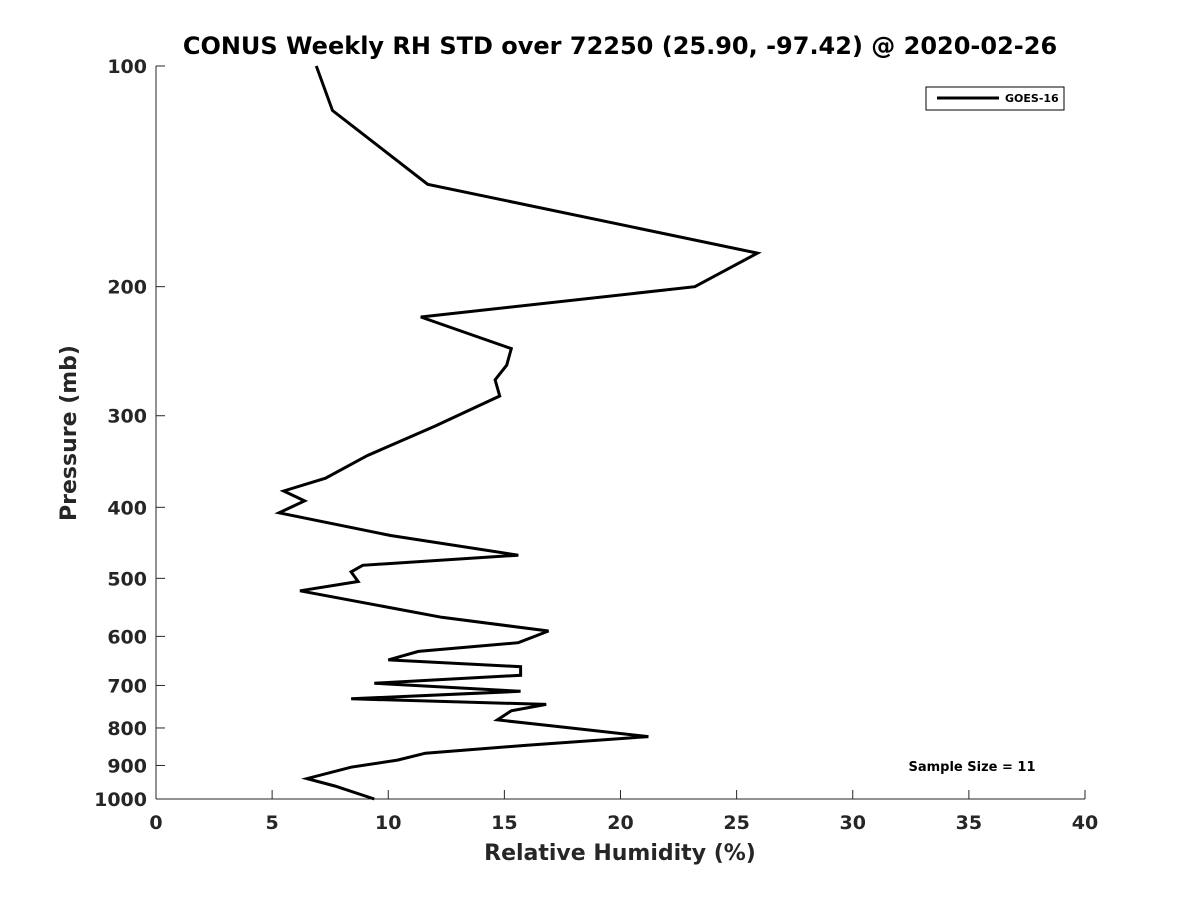 Image resolution: width=1200 pixels, height=900 pixels. What do you see at coordinates (971, 767) in the screenshot?
I see `sample-size-annotation: Sample Size = 11` at bounding box center [971, 767].